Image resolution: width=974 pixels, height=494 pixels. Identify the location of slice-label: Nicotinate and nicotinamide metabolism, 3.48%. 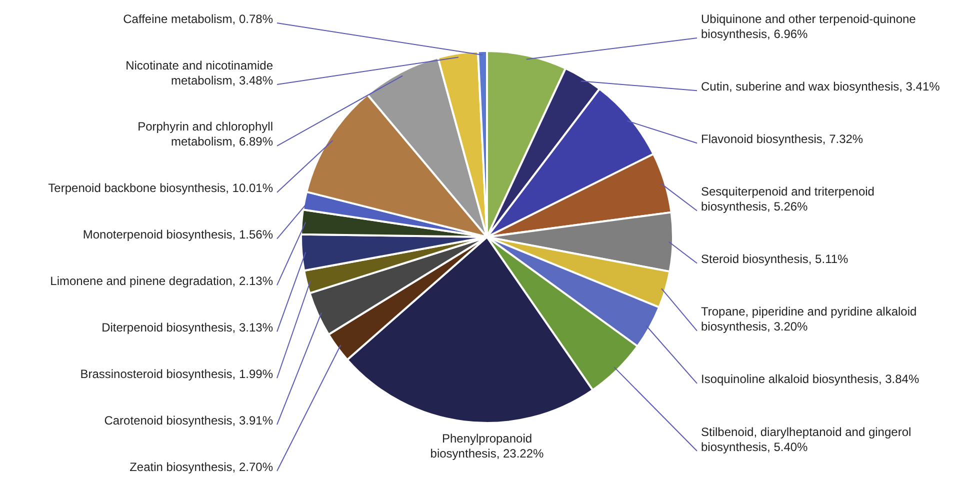
(200, 73).